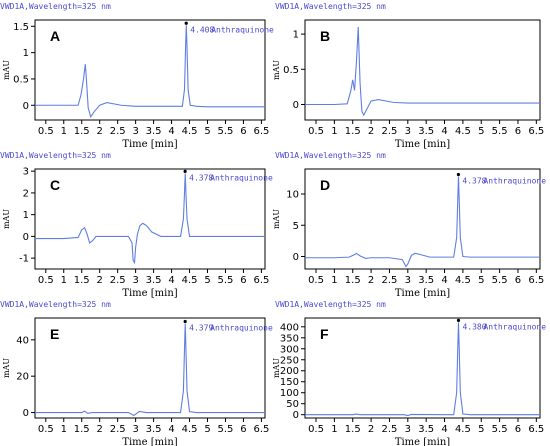  I want to click on y-tick-label: 1.5, so click(21, 27).